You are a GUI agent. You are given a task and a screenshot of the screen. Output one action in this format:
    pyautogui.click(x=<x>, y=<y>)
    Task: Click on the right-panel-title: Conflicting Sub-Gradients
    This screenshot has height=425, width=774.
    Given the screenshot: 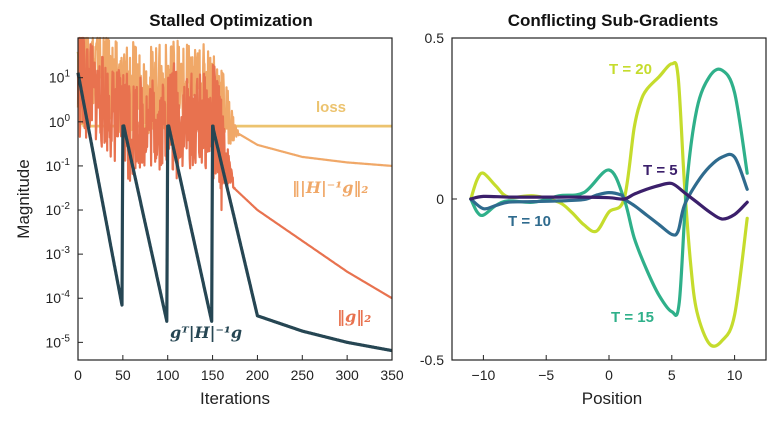 What is the action you would take?
    pyautogui.click(x=613, y=20)
    